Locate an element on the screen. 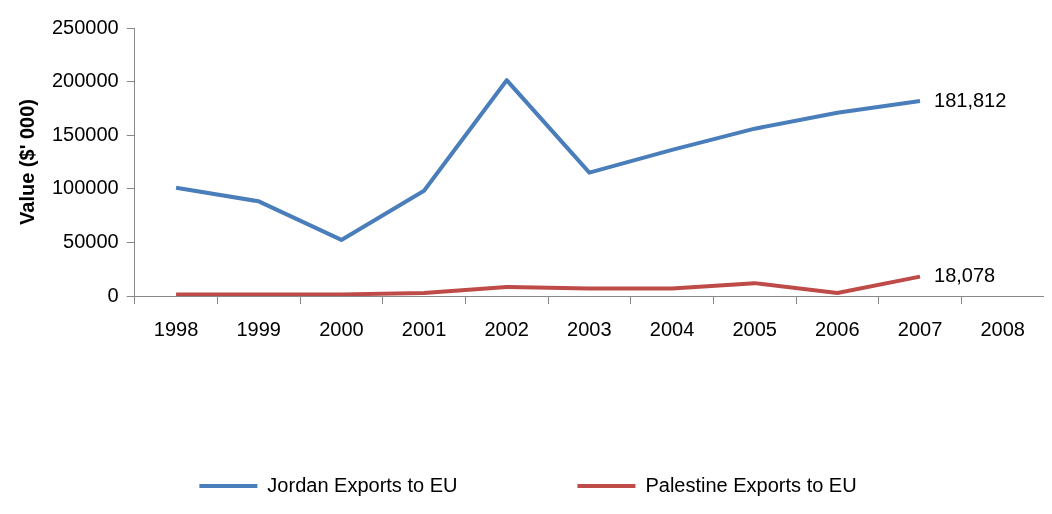 This screenshot has height=514, width=1052. x-tick-label: 2004 is located at coordinates (672, 328).